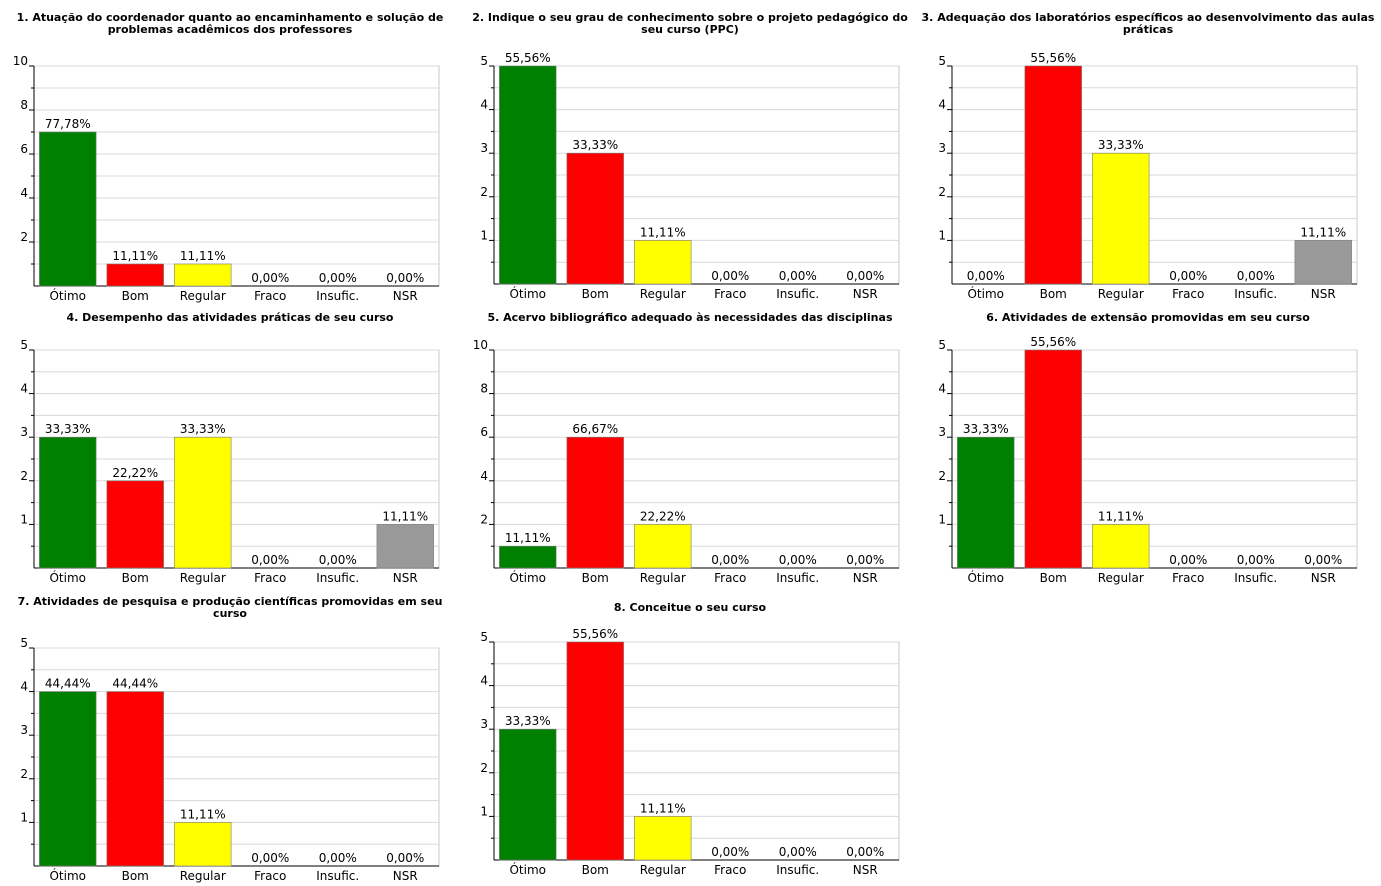 The height and width of the screenshot is (886, 1381). I want to click on data-label: 77,78%, so click(68, 124).